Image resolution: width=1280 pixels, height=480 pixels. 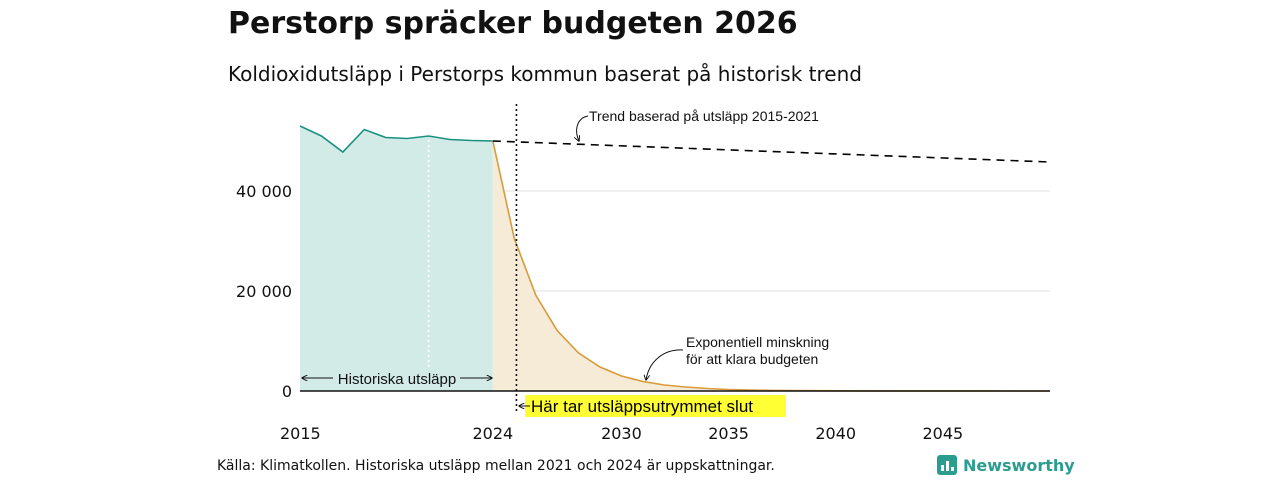 What do you see at coordinates (492, 433) in the screenshot?
I see `x-tick-label: 2024` at bounding box center [492, 433].